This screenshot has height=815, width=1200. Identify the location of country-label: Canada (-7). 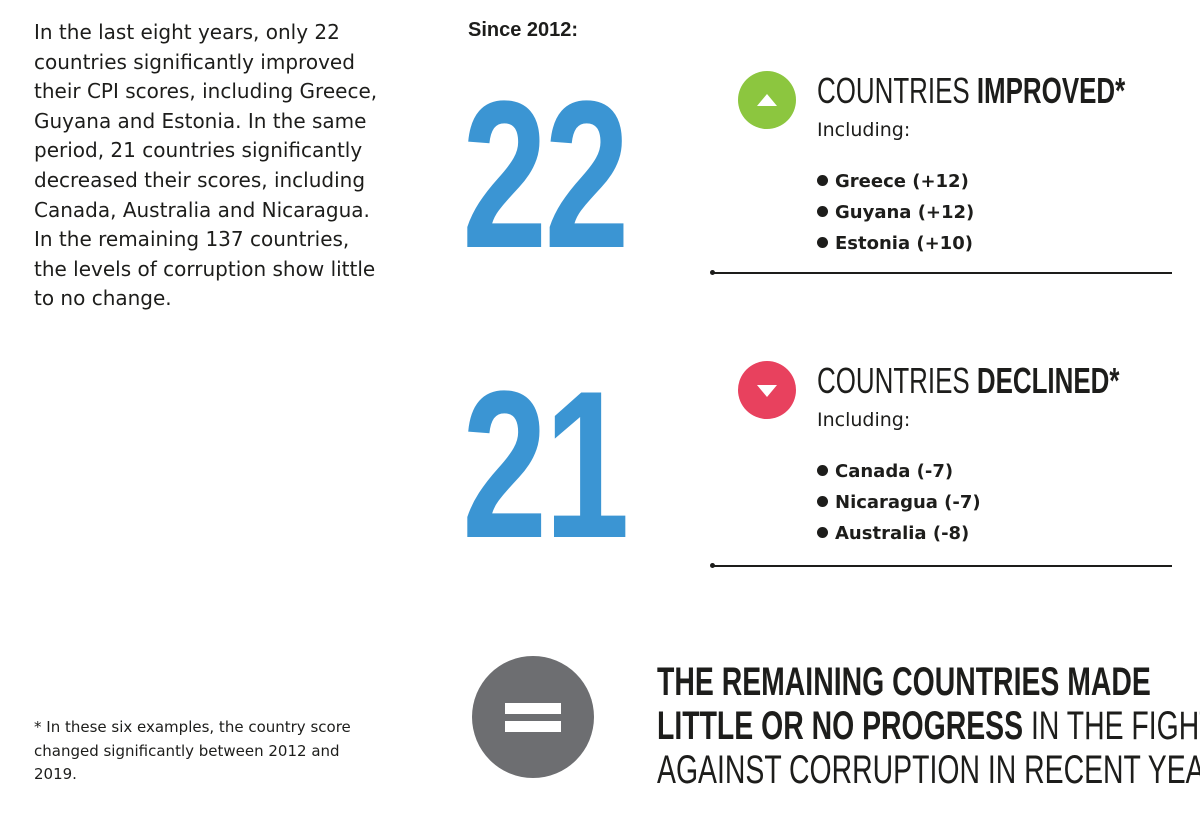
(894, 471).